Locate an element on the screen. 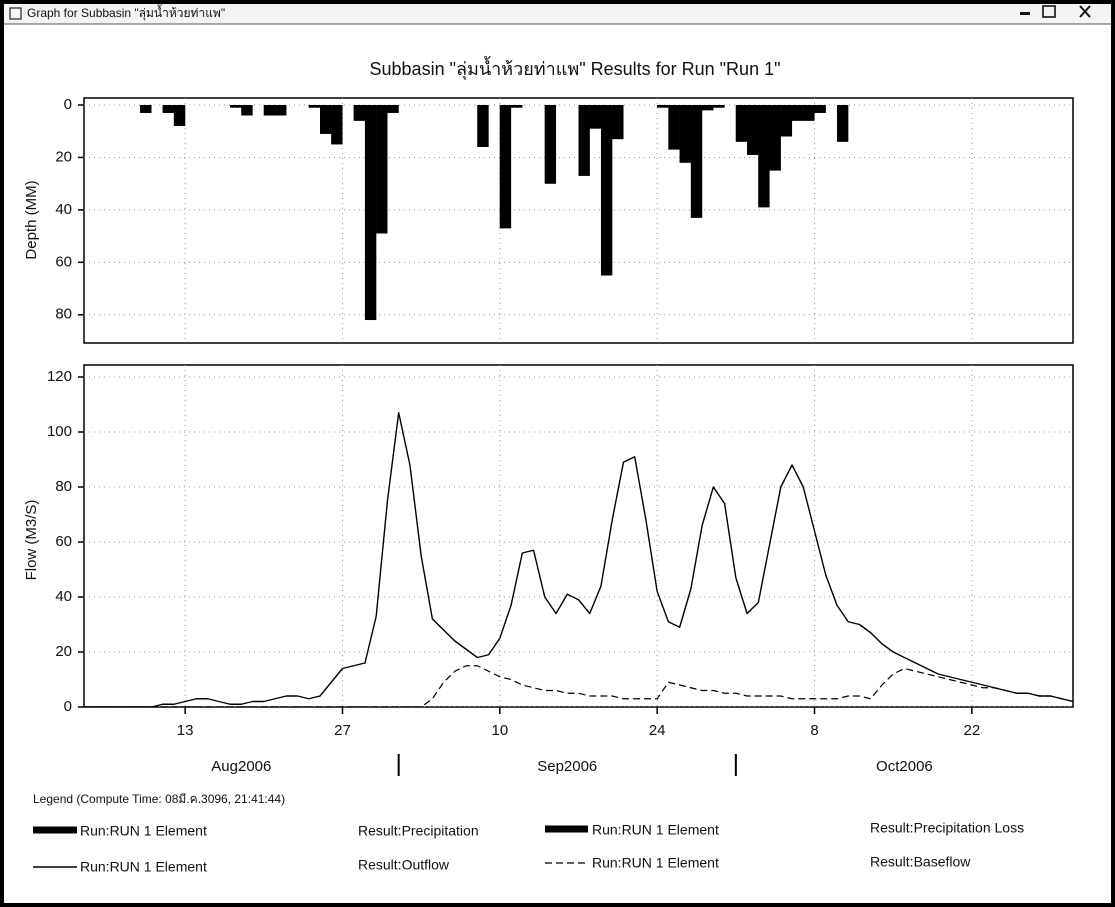 The image size is (1115, 907). y-tick-label: 100 is located at coordinates (59, 431).